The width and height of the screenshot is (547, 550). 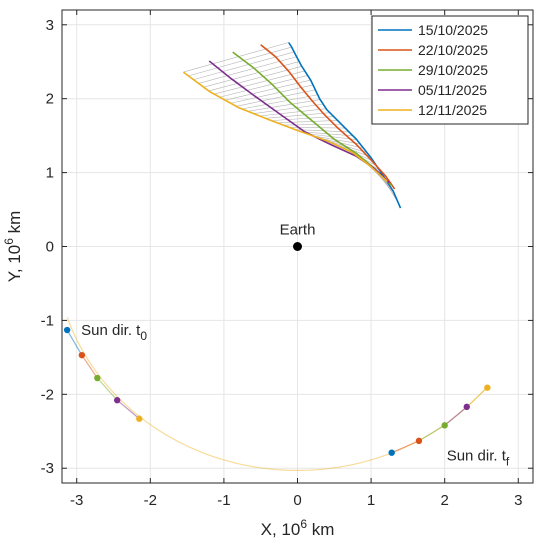 I want to click on x-tick-label: -2, so click(x=150, y=500).